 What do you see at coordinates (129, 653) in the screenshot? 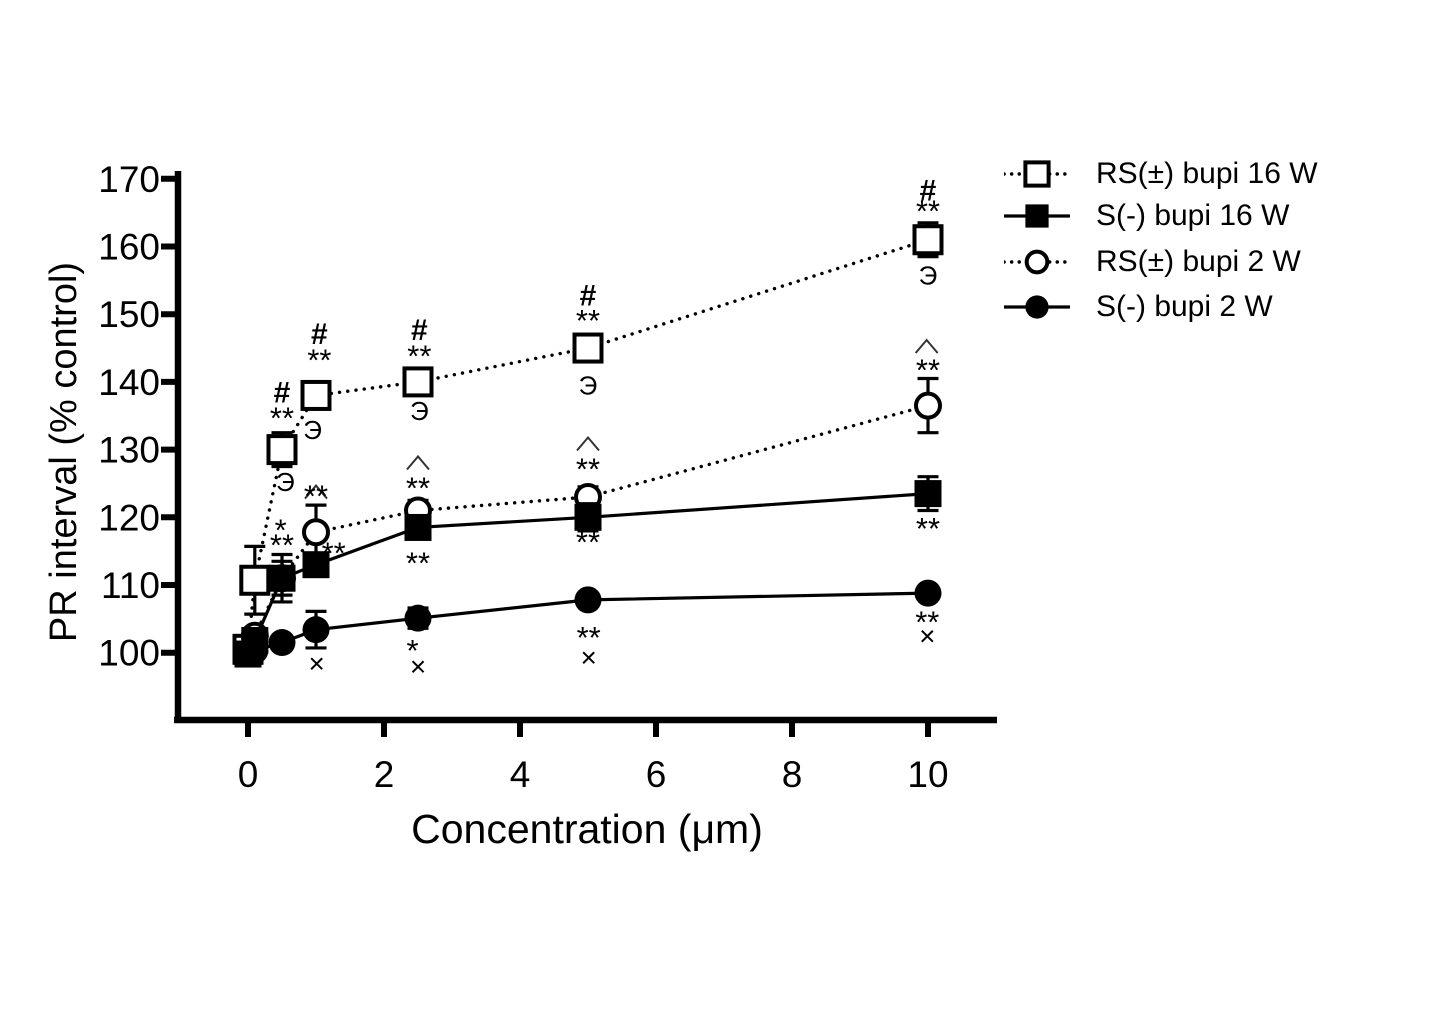
I see `svg-text: 100` at bounding box center [129, 653].